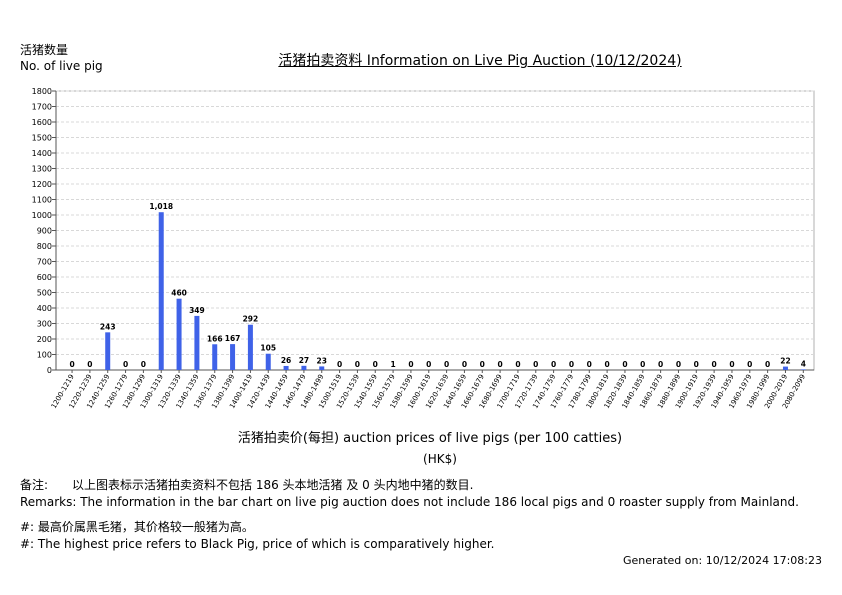 The width and height of the screenshot is (842, 595). I want to click on y-tick-label: 900, so click(44, 231).